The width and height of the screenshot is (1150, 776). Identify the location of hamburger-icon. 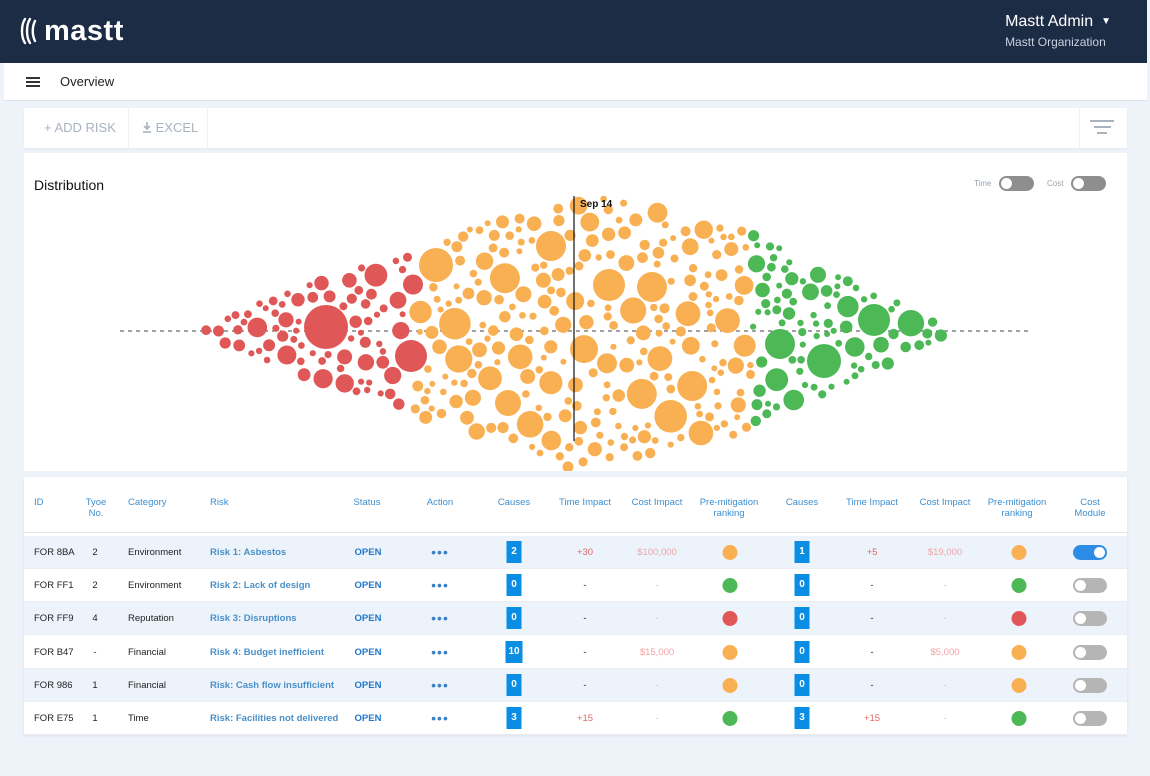
(33, 82).